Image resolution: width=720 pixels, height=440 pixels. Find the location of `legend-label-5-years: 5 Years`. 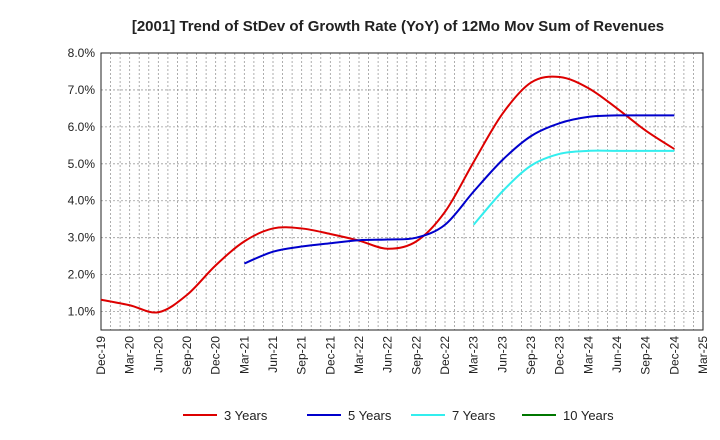

legend-label-5-years: 5 Years is located at coordinates (370, 415).